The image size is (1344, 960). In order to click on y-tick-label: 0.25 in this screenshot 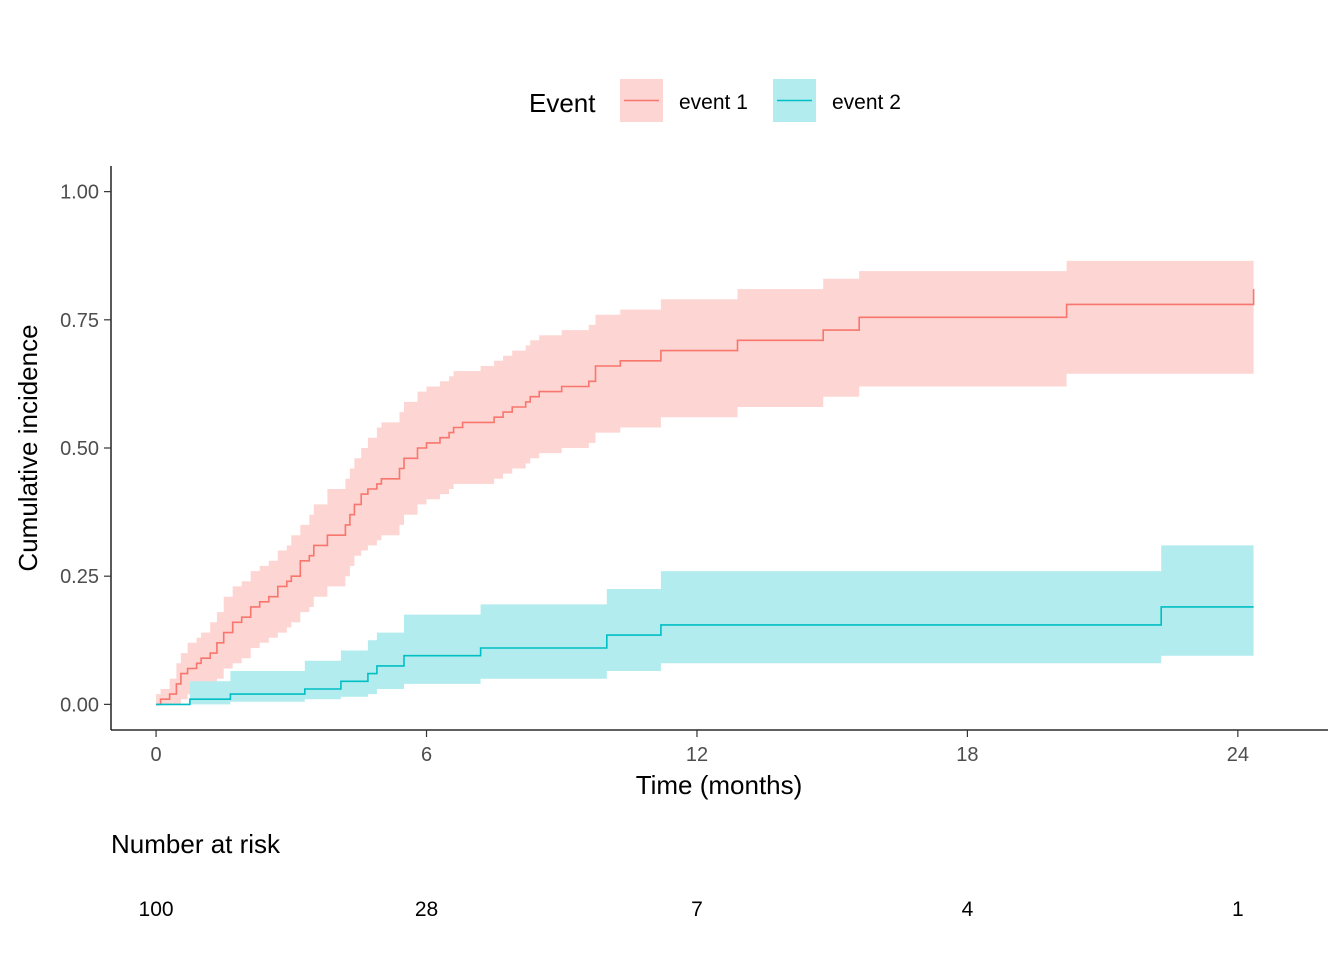, I will do `click(79, 577)`.